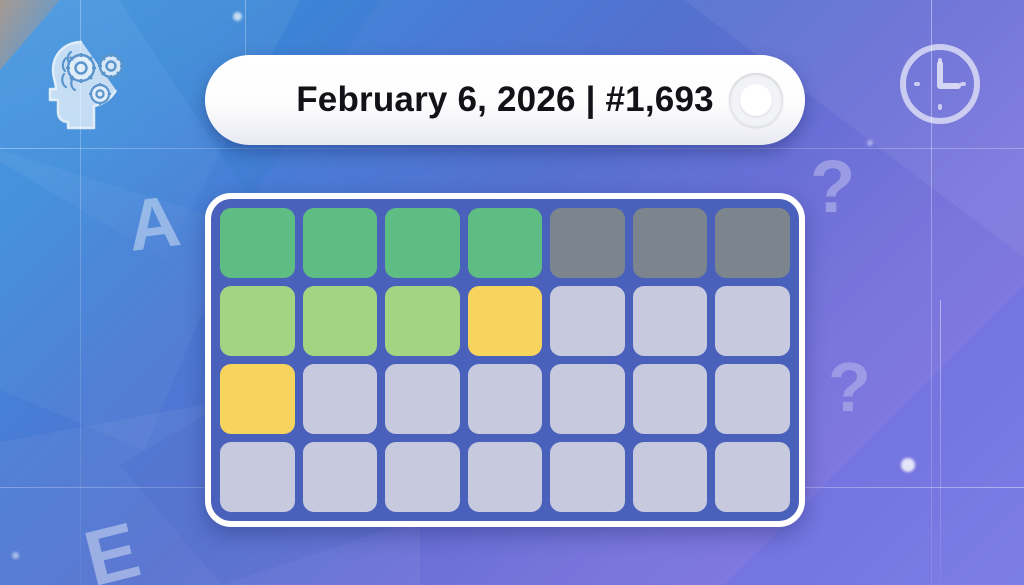 This screenshot has height=585, width=1024. What do you see at coordinates (505, 399) in the screenshot?
I see `tile-r3-c4` at bounding box center [505, 399].